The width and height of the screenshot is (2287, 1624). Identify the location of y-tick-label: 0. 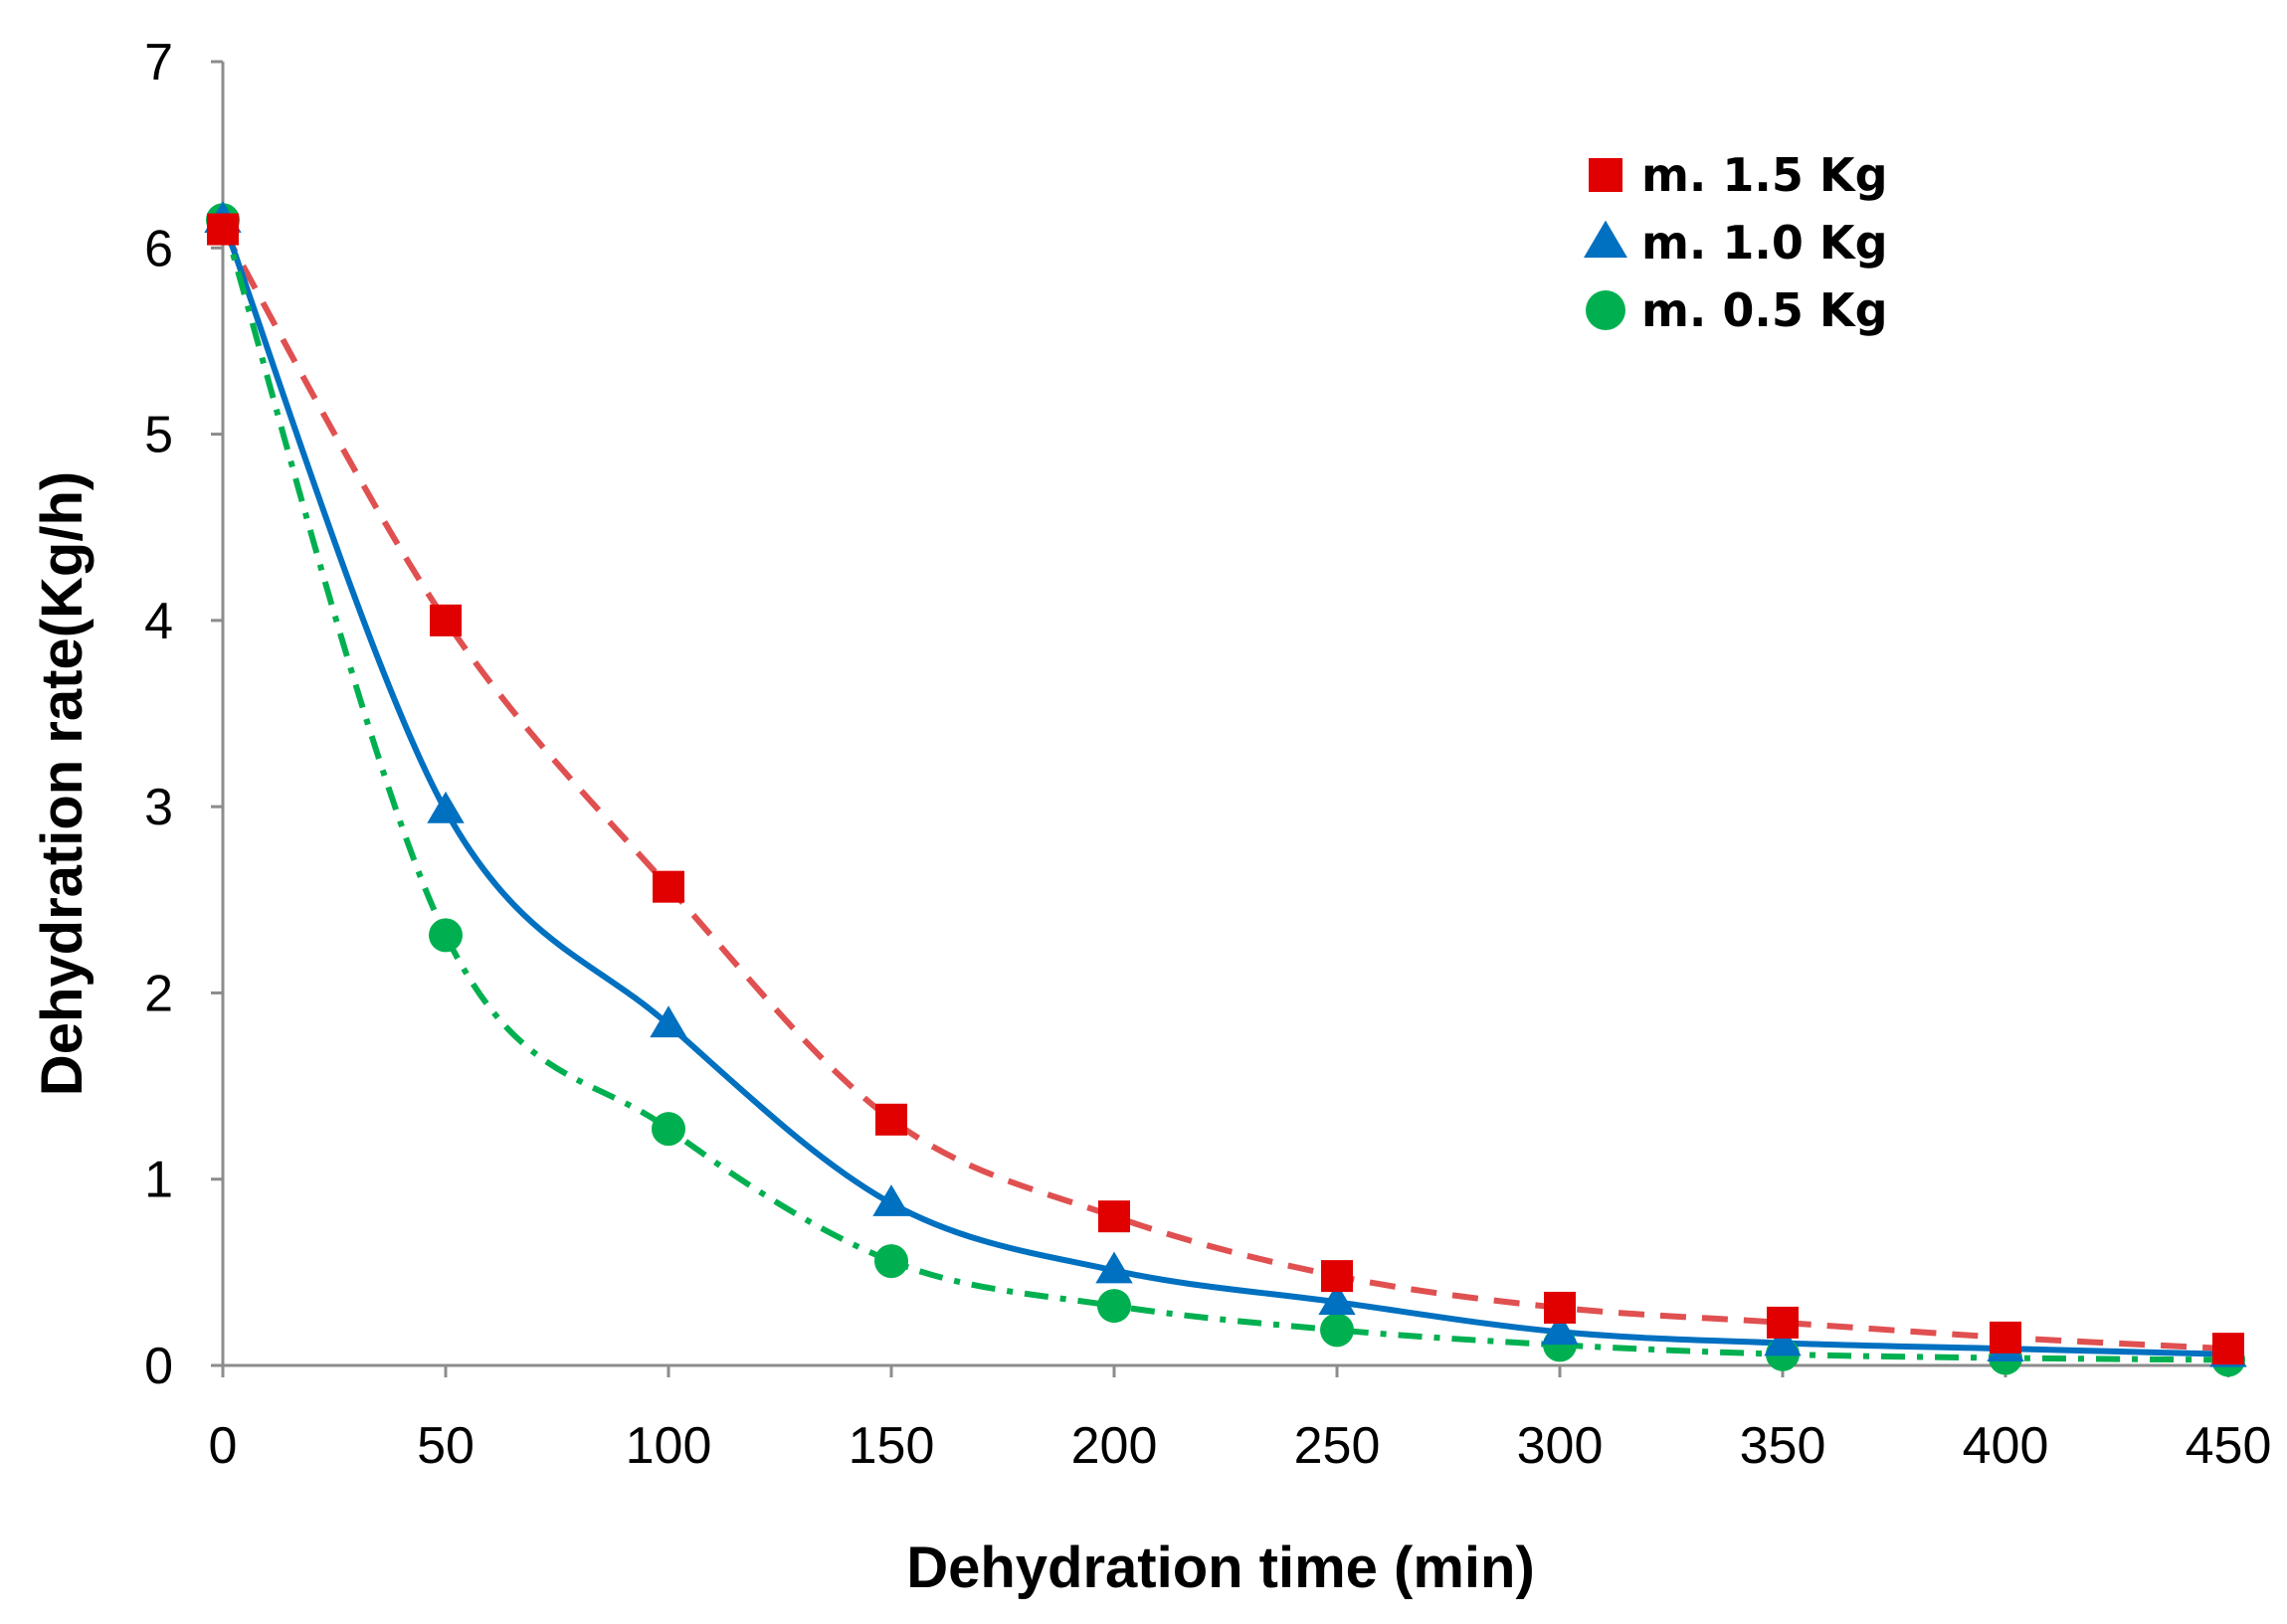
(158, 1366).